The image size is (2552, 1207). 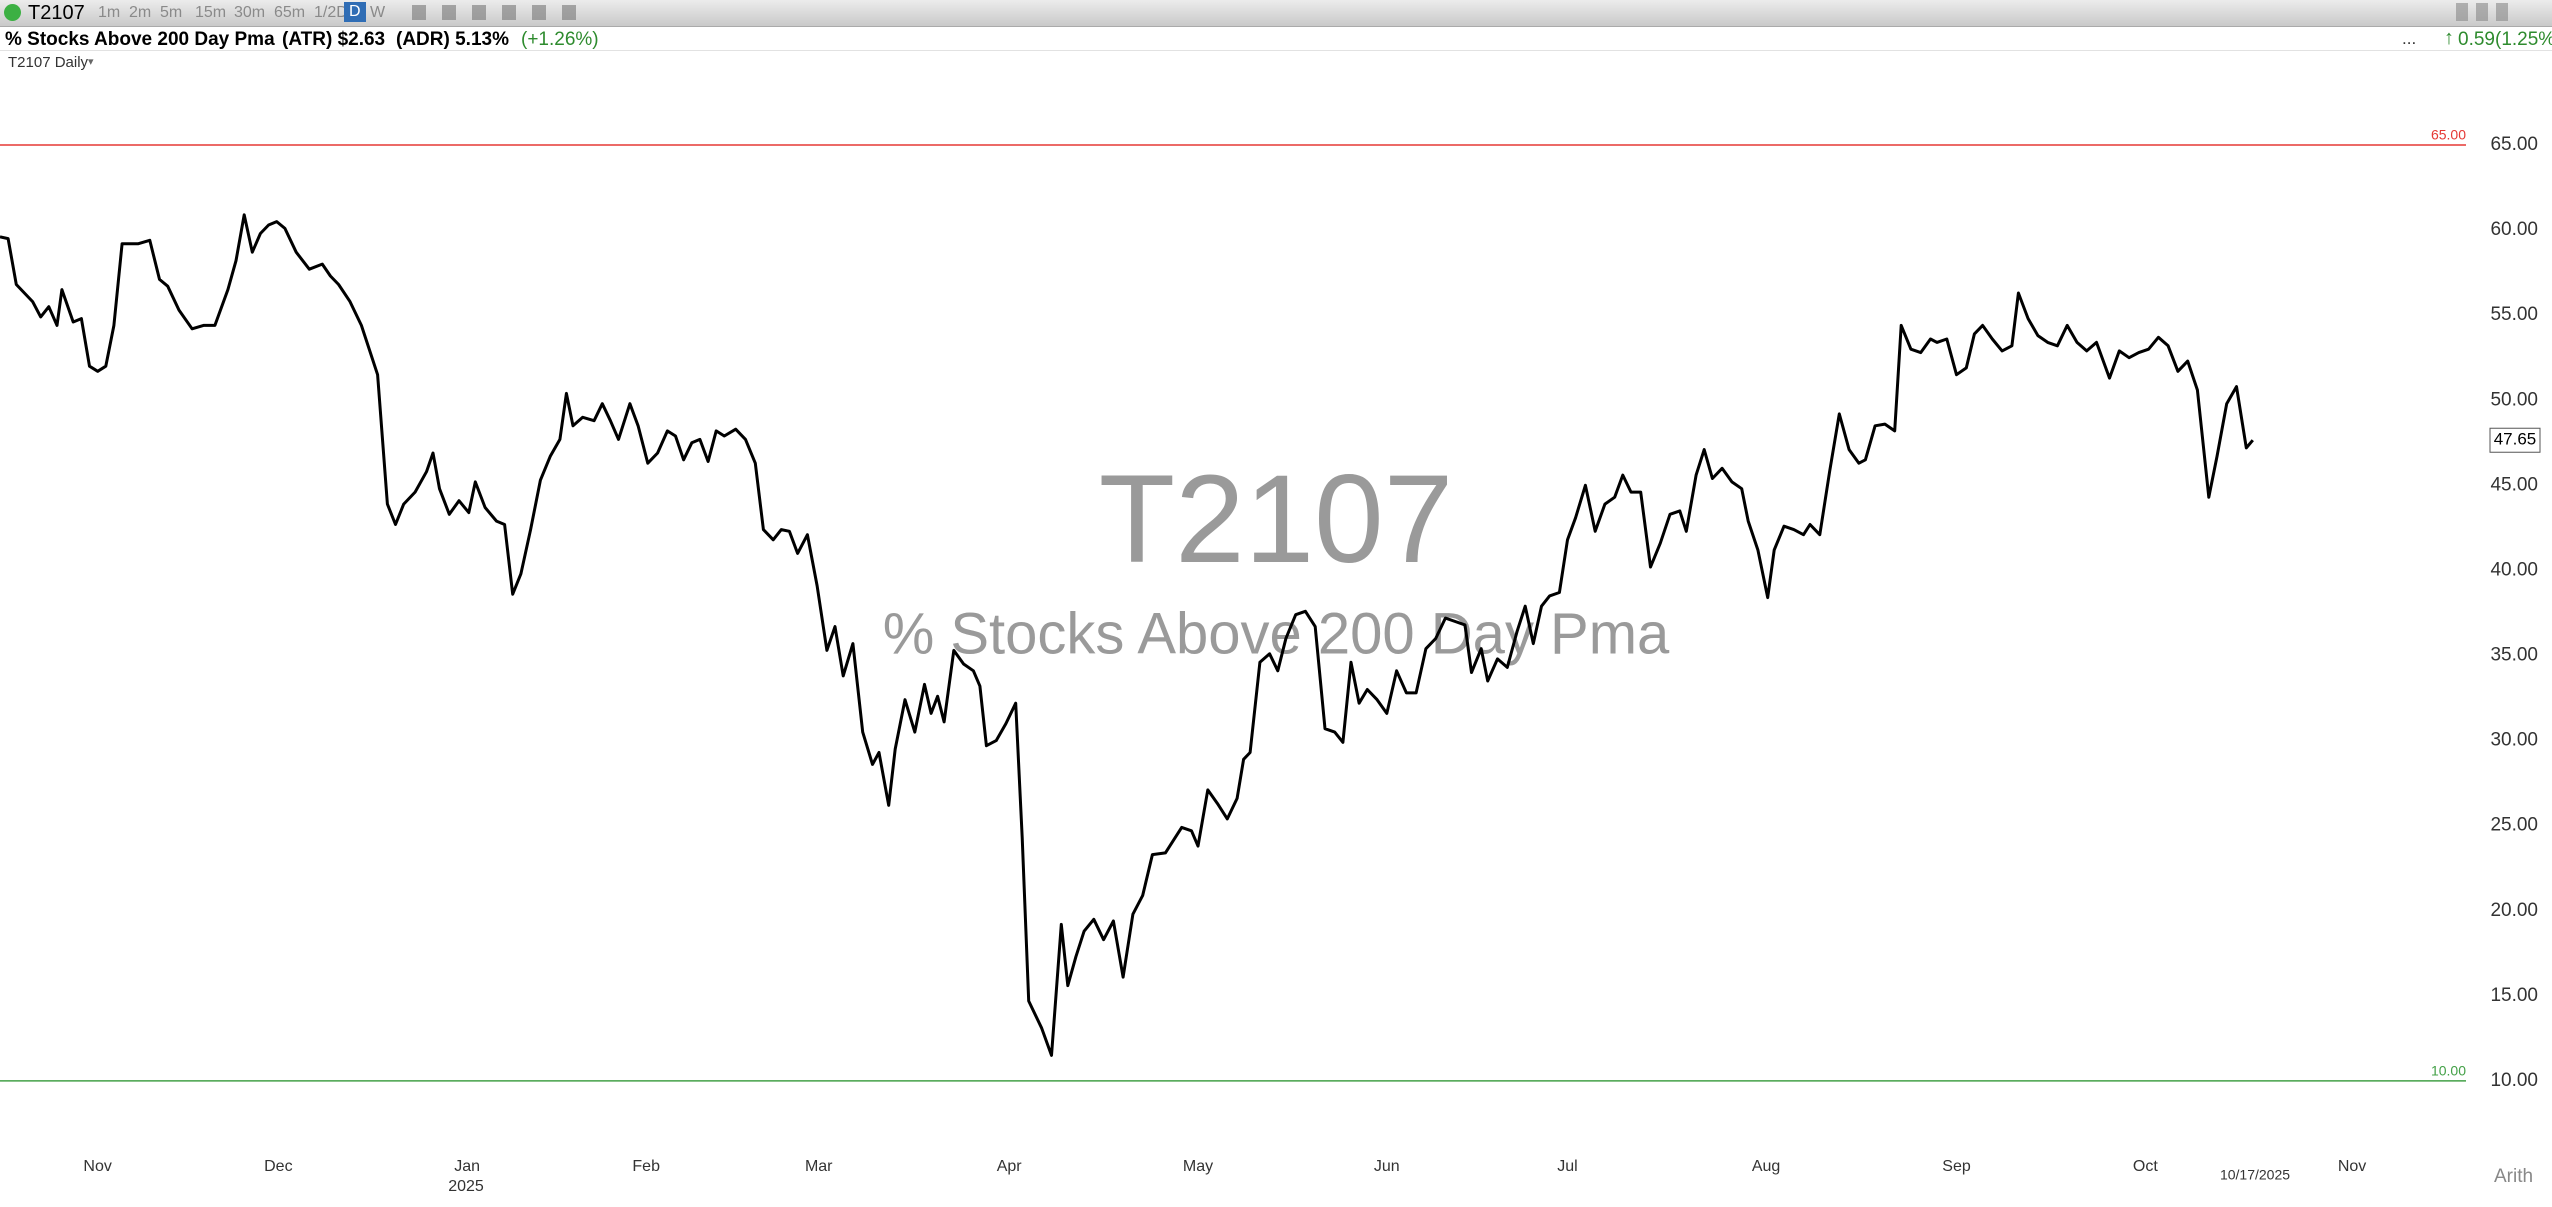 What do you see at coordinates (2448, 1071) in the screenshot?
I see `level-label: 10.00` at bounding box center [2448, 1071].